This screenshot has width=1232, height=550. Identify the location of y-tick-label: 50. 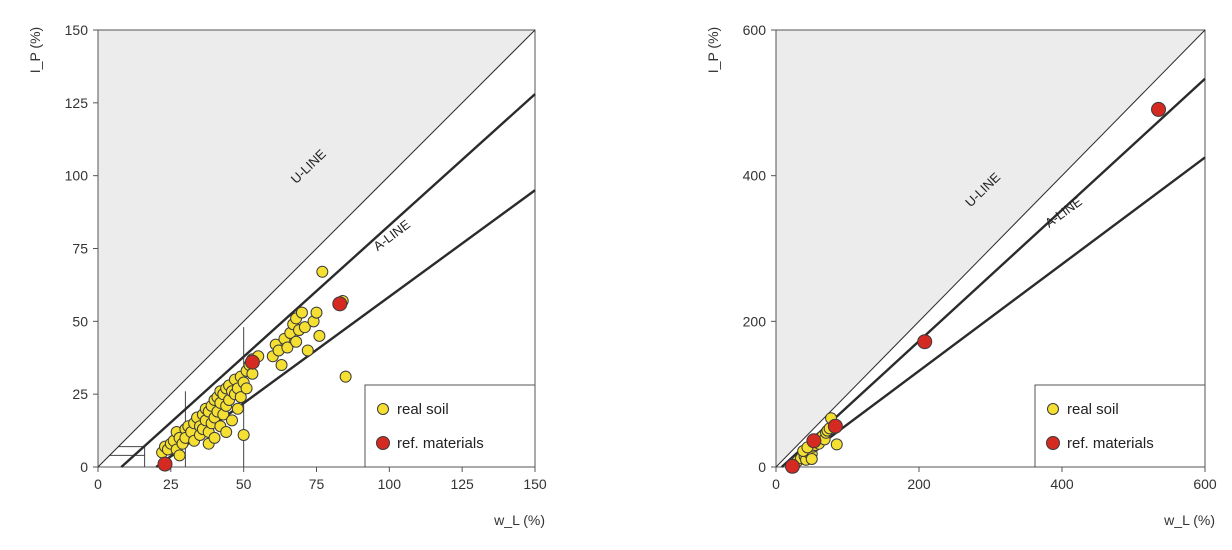
(80, 321).